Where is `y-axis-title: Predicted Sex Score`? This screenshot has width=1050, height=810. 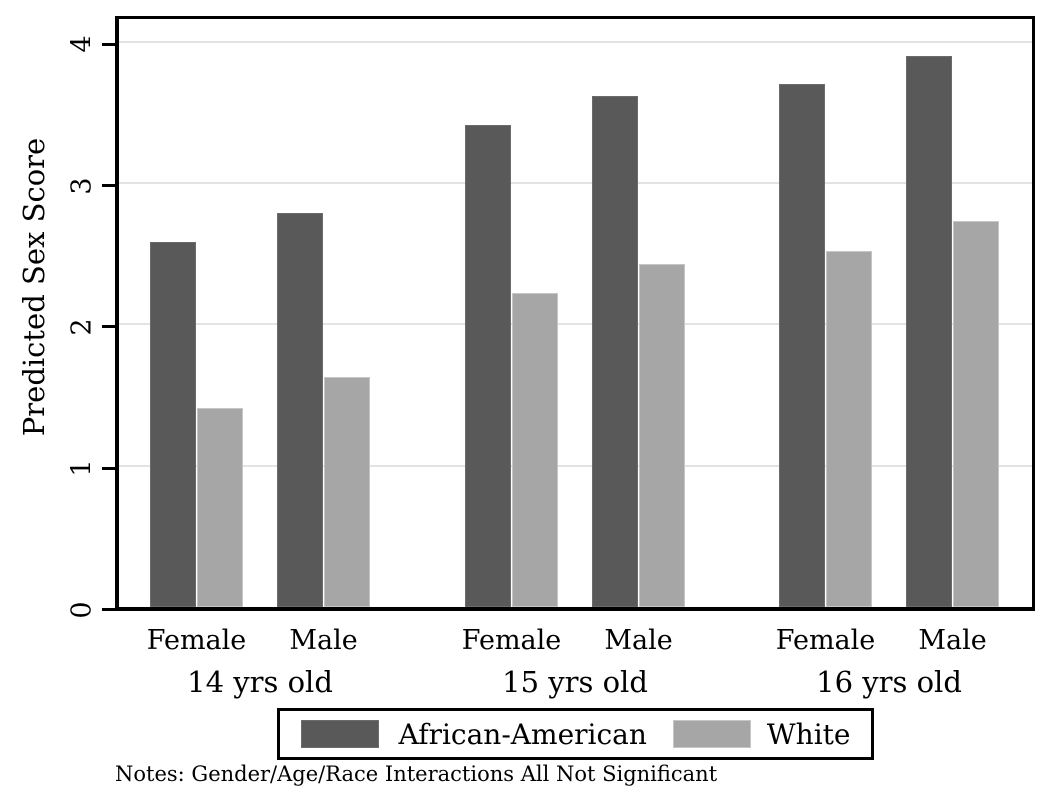 y-axis-title: Predicted Sex Score is located at coordinates (34, 287).